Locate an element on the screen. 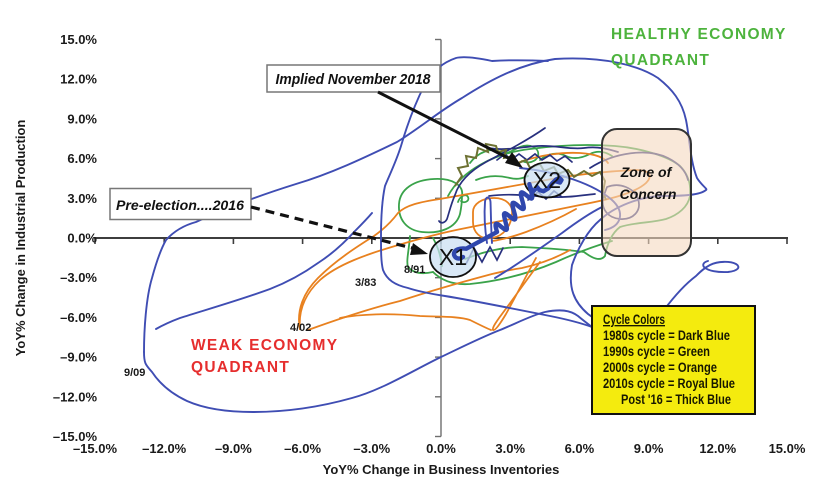 This screenshot has width=820, height=498. svg-text: Pre-election....2016 is located at coordinates (180, 206).